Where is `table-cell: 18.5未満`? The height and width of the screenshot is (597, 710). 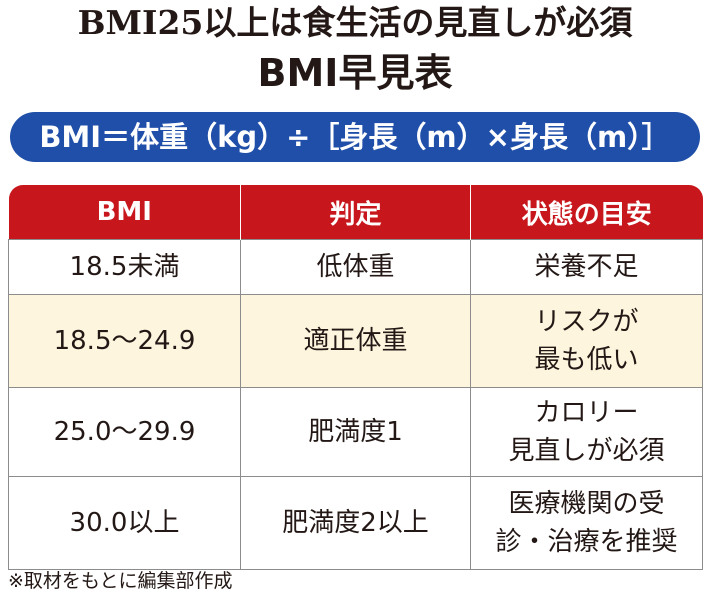
table-cell: 18.5未満 is located at coordinates (124, 267).